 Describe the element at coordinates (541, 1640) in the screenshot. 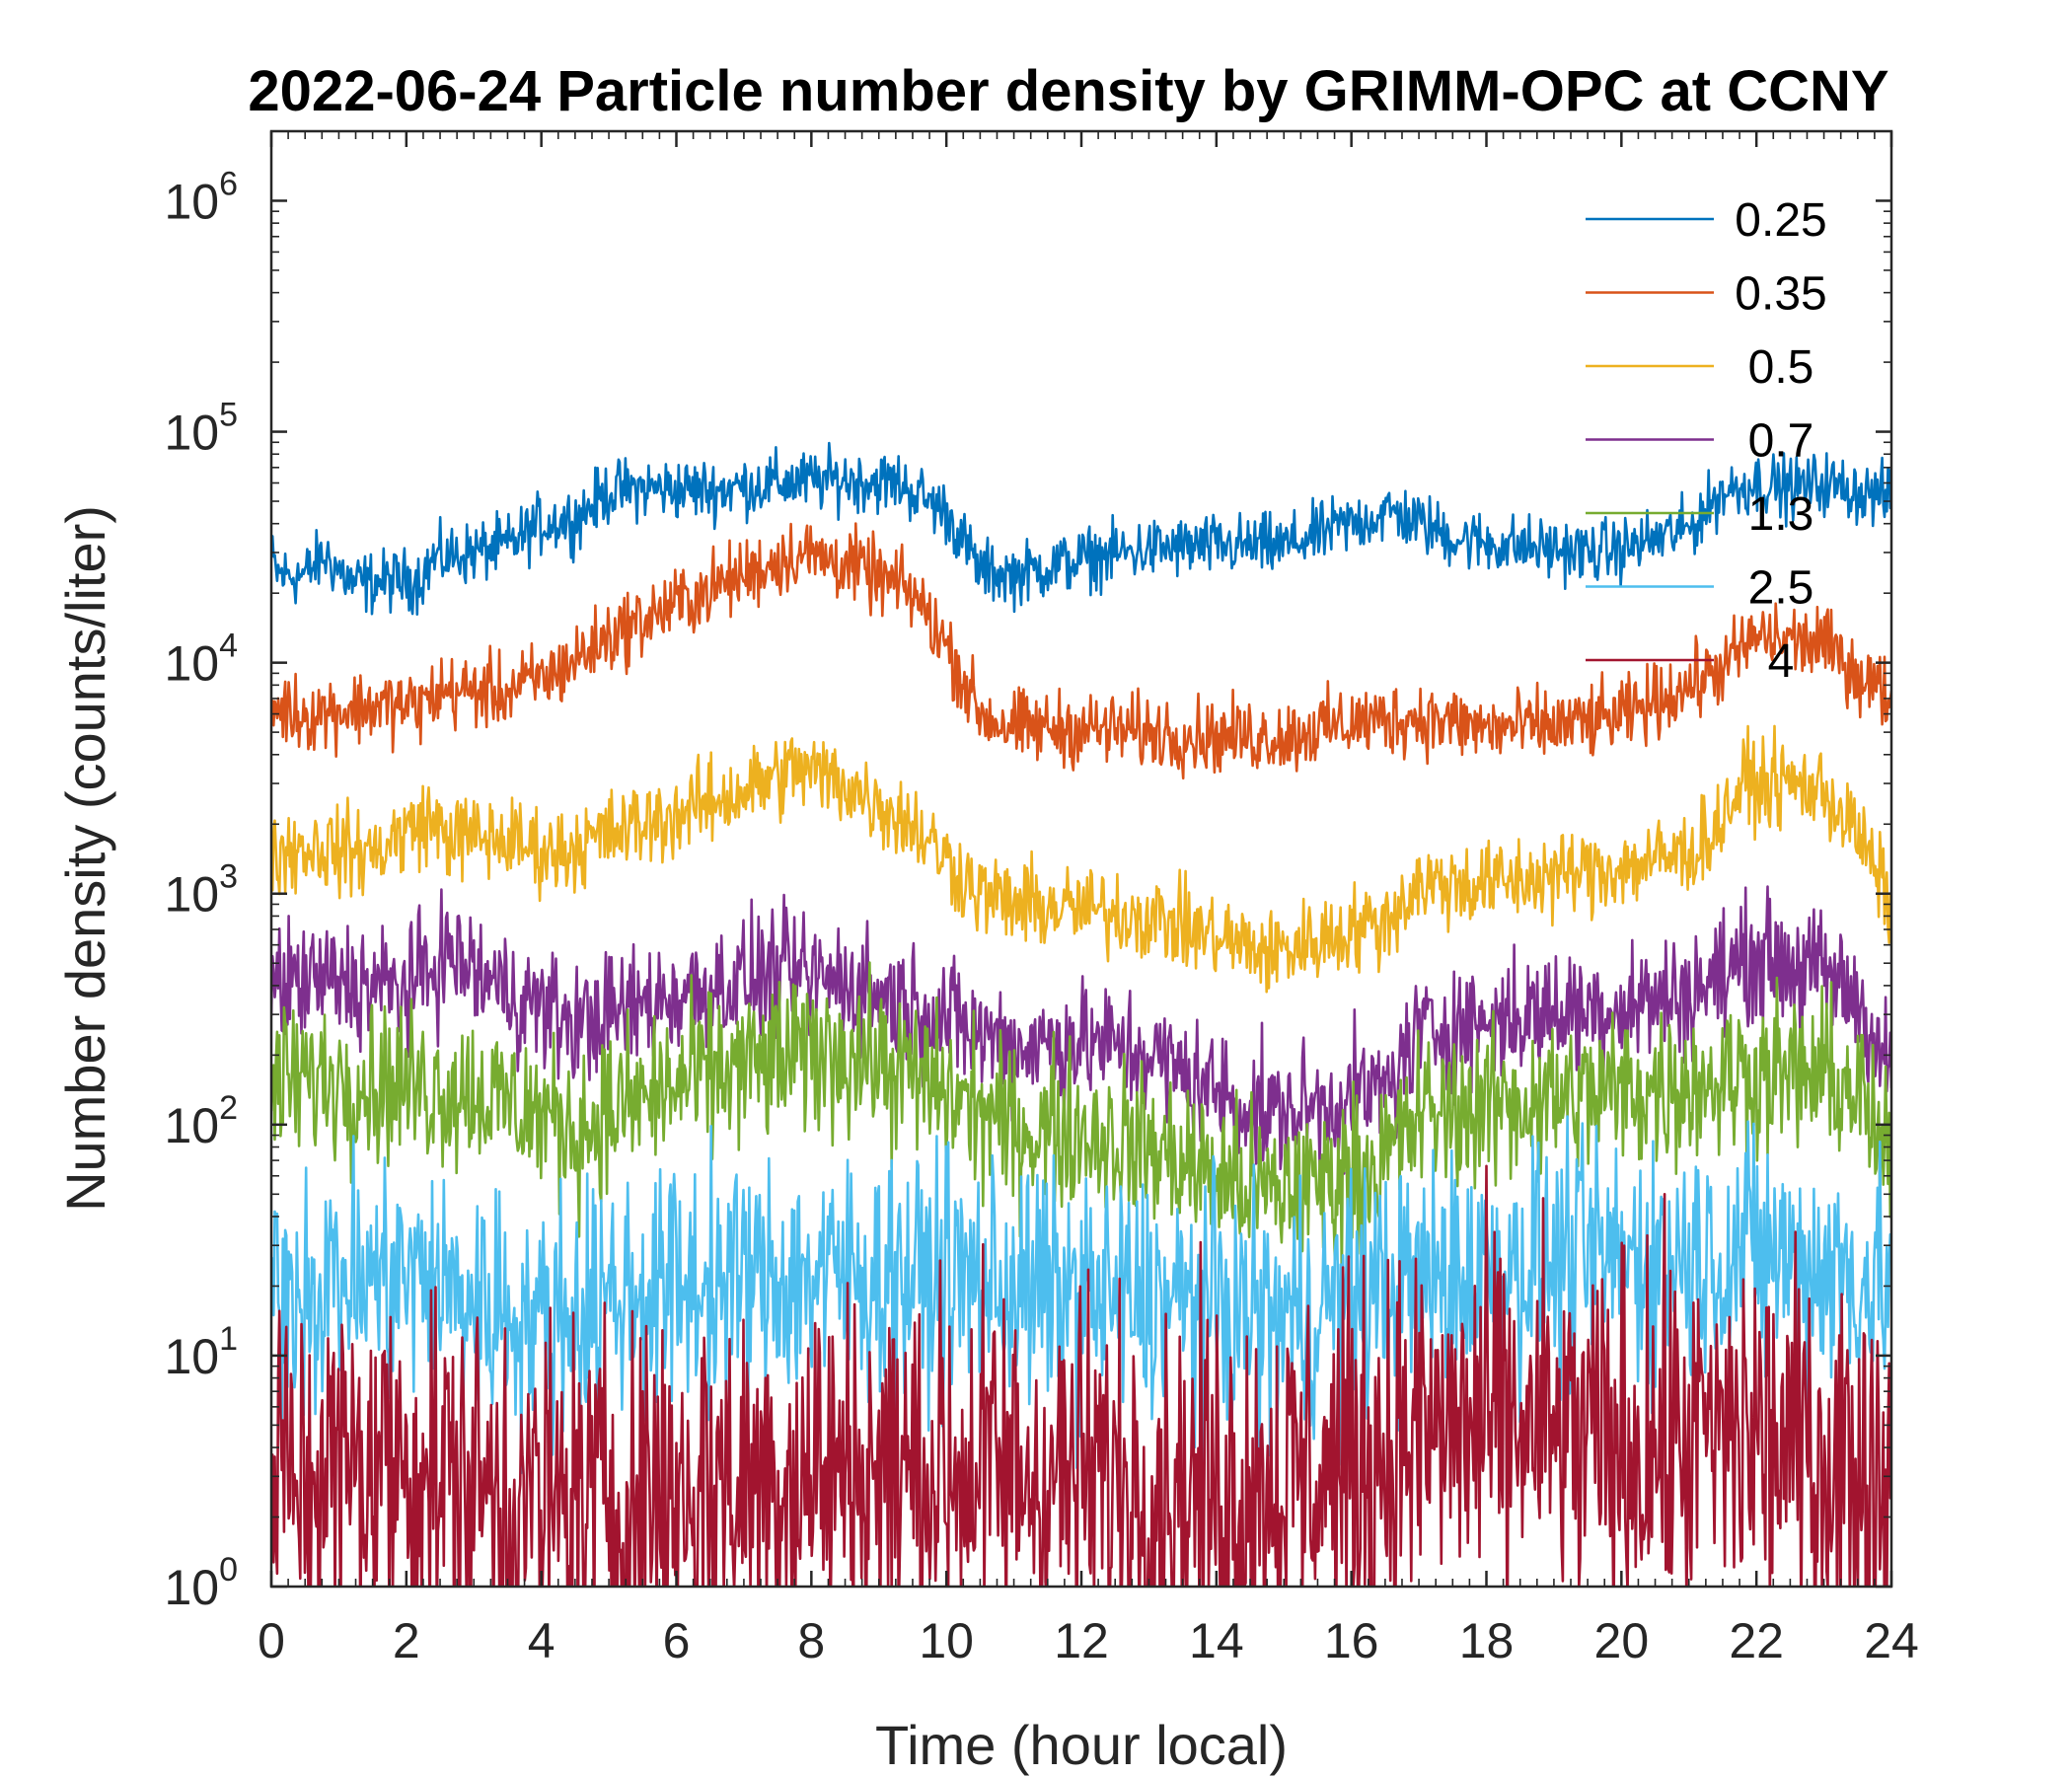

I see `x-tick-label: 4` at that location.